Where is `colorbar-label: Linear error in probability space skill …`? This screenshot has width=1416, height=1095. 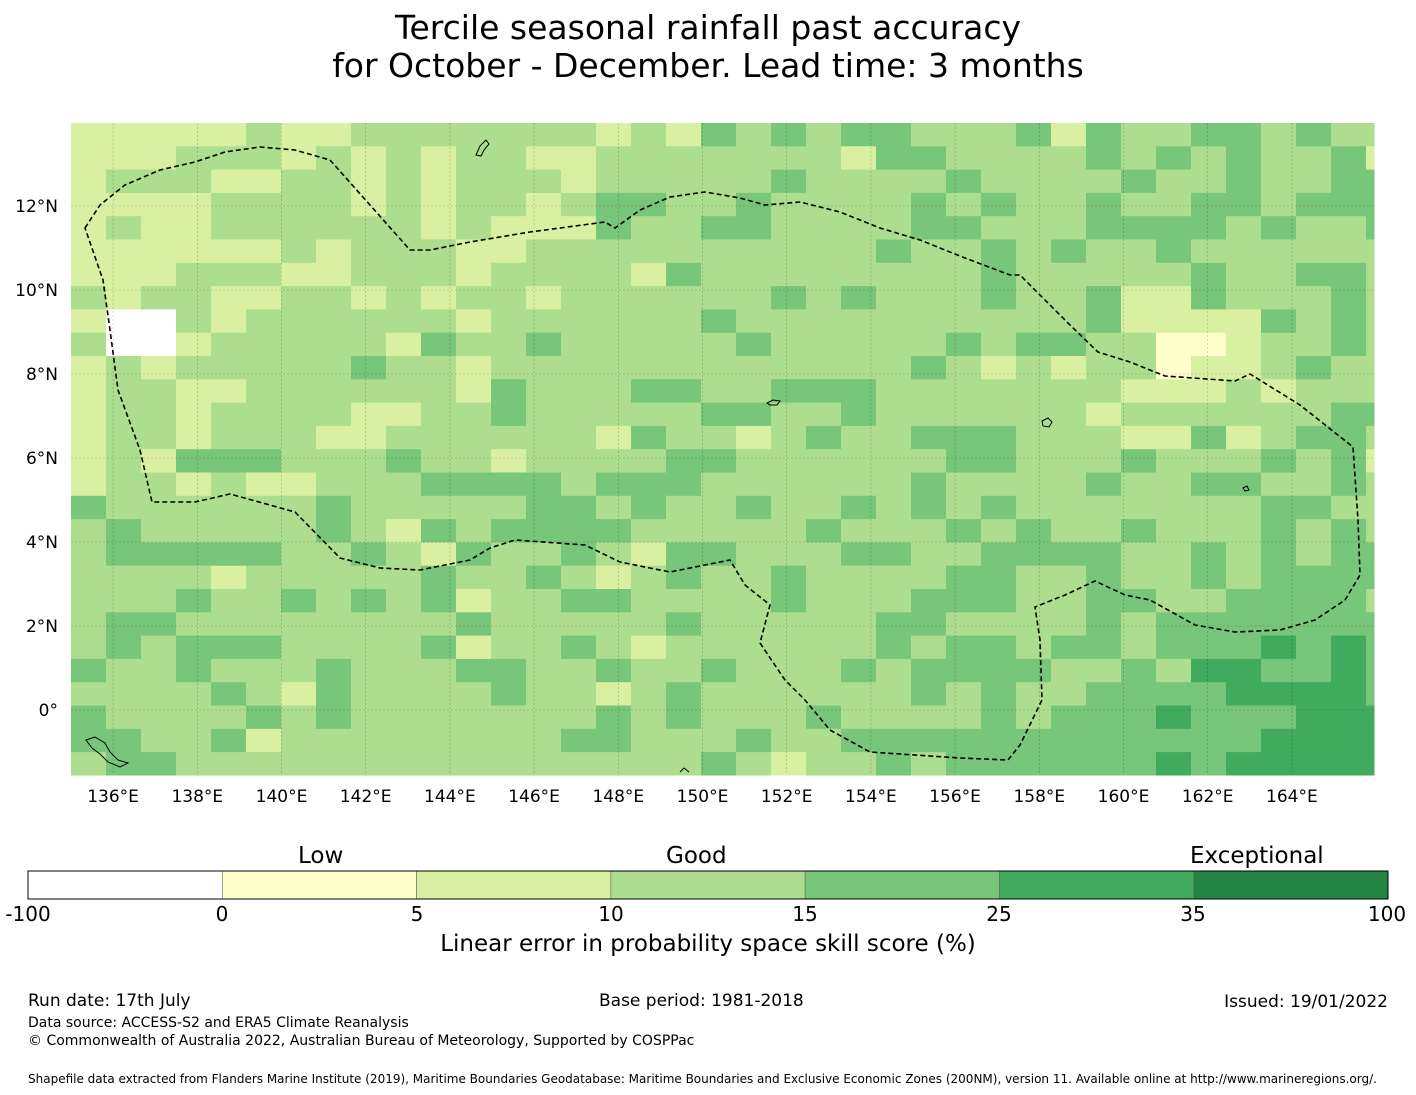 colorbar-label: Linear error in probability space skill … is located at coordinates (708, 944).